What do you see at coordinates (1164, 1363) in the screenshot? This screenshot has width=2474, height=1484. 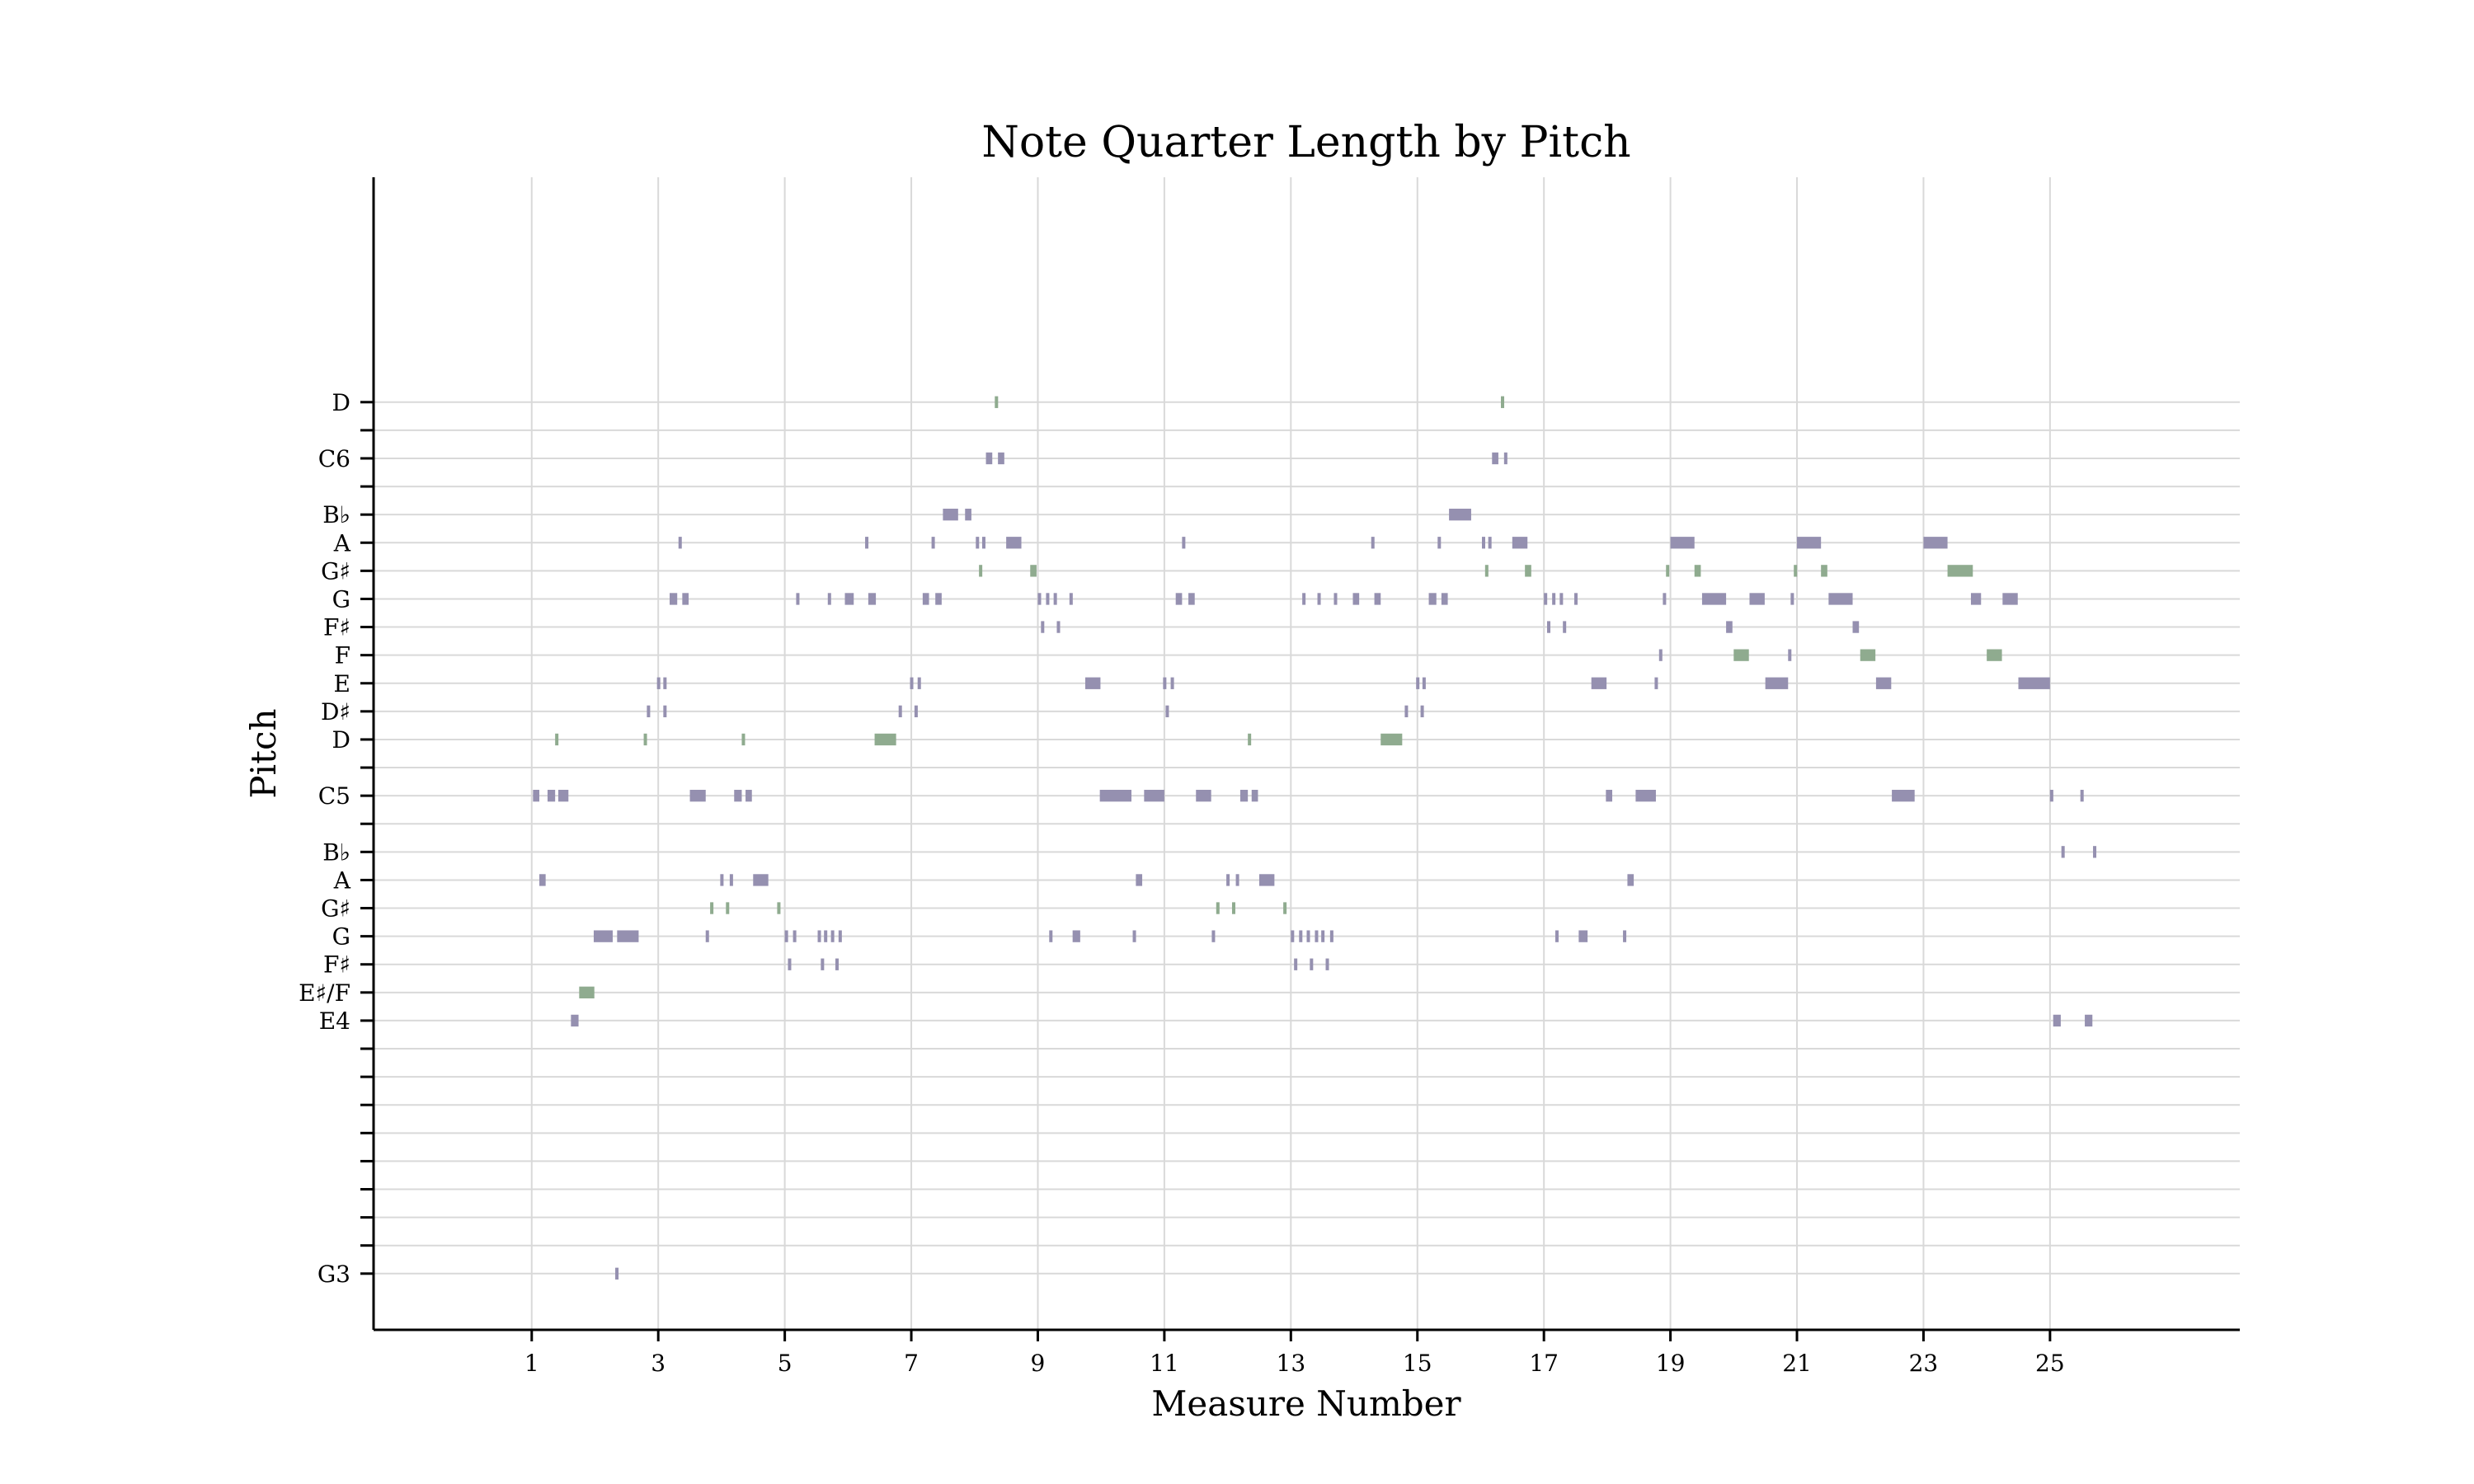 I see `x-tick-label: 11` at bounding box center [1164, 1363].